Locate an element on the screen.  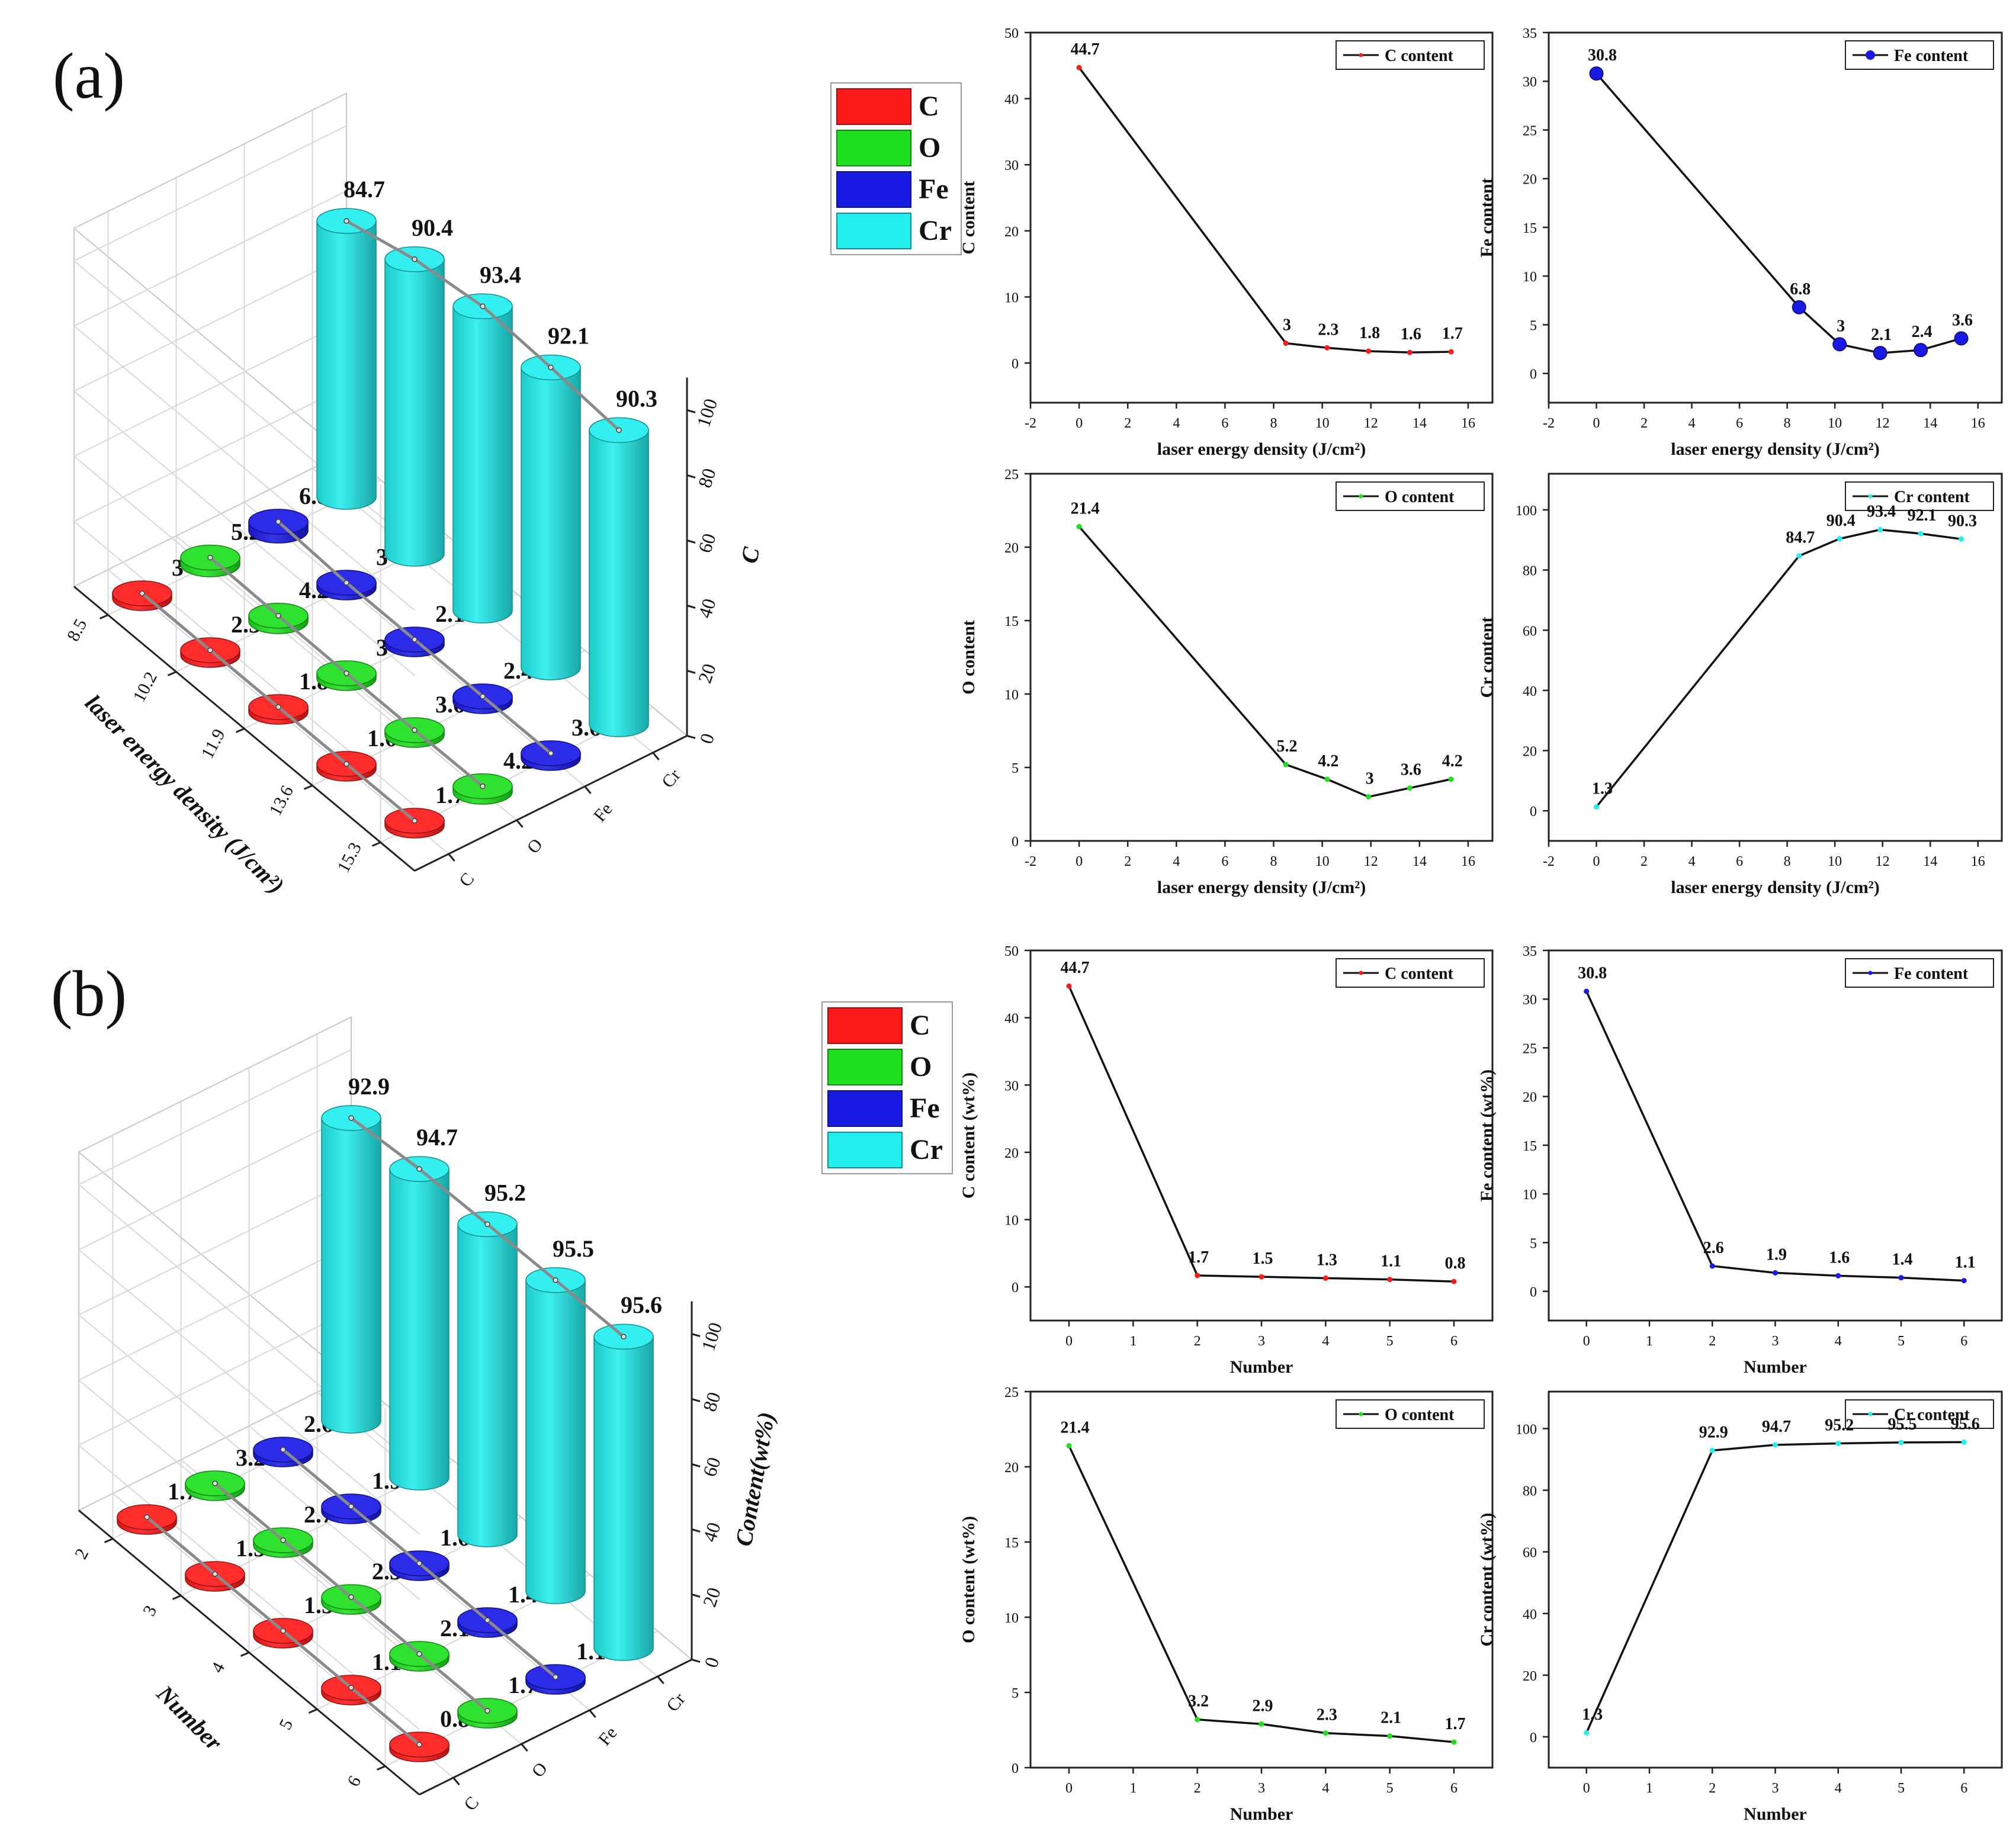
z-tick-label: 40 is located at coordinates (711, 1532).